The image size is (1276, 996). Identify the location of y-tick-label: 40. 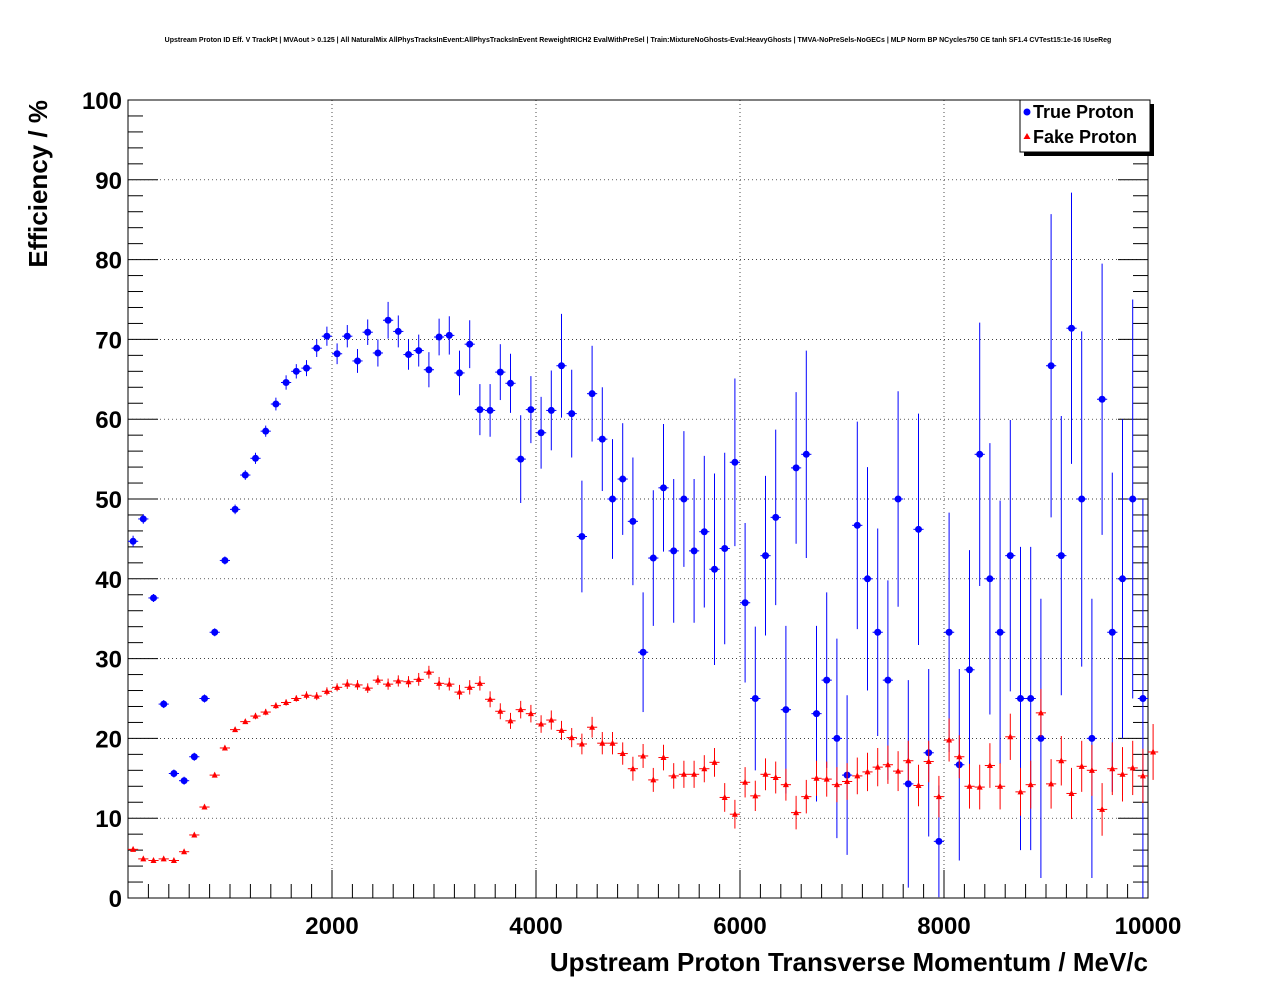
(108, 580).